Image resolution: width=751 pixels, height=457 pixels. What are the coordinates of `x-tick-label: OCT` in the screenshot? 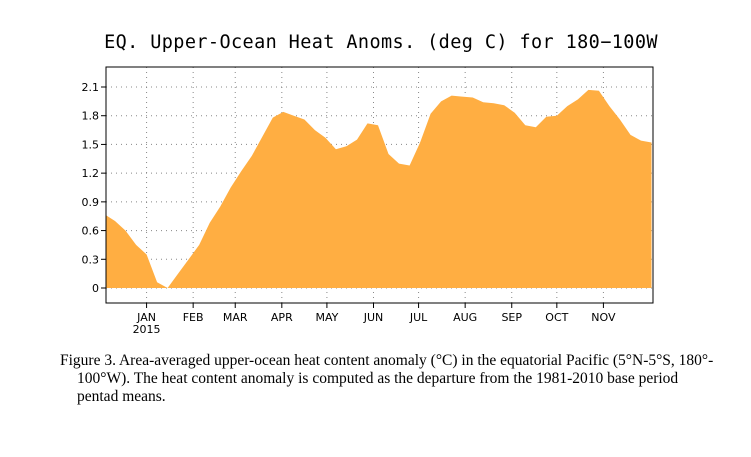 It's located at (556, 317).